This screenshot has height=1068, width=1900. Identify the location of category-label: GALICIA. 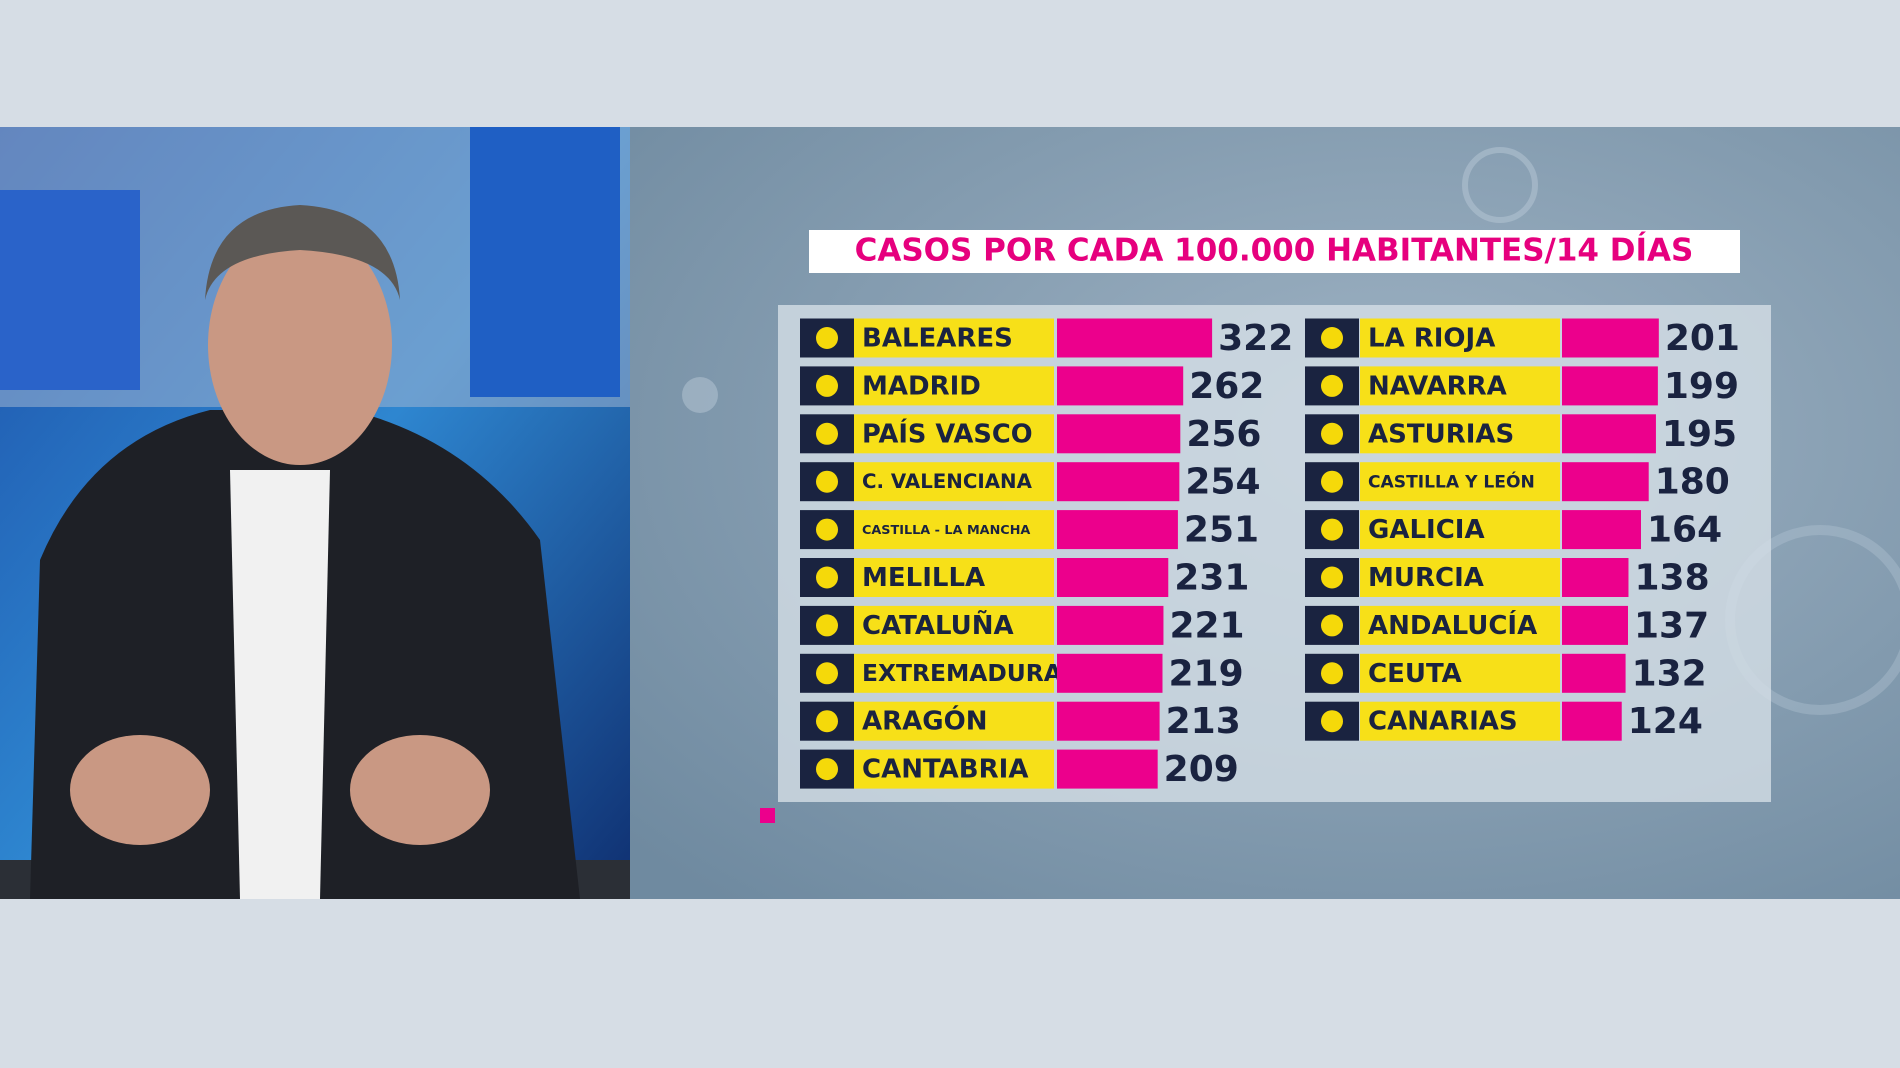
(1426, 530).